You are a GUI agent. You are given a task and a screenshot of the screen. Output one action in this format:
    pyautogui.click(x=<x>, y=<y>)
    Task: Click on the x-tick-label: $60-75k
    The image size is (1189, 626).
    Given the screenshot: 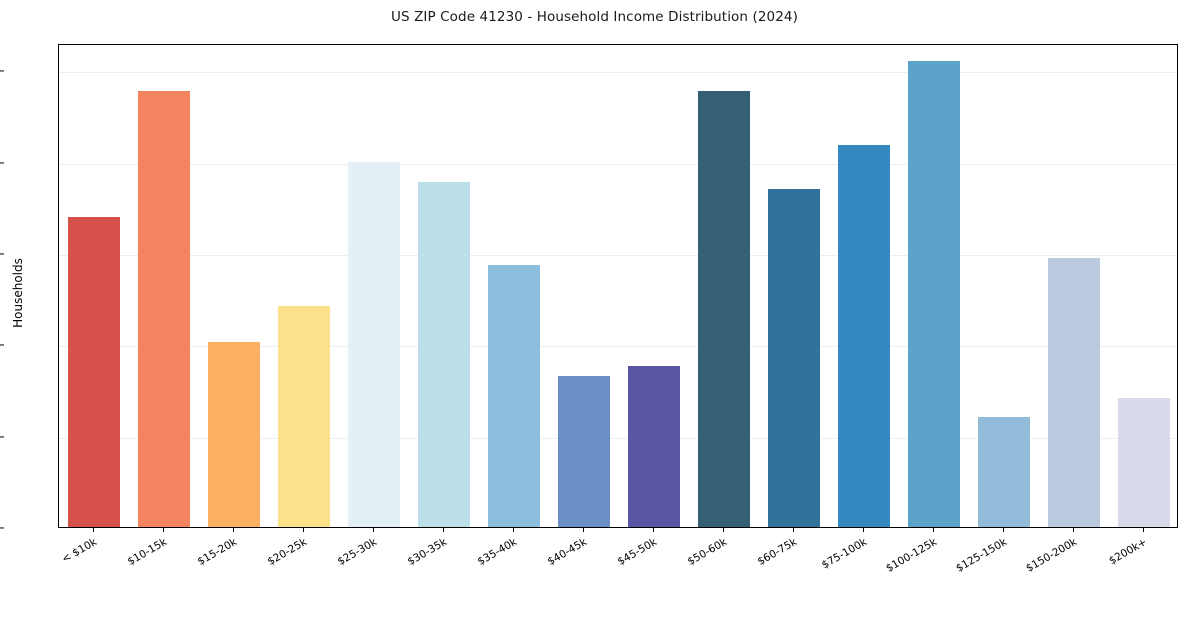 What is the action you would take?
    pyautogui.click(x=777, y=552)
    